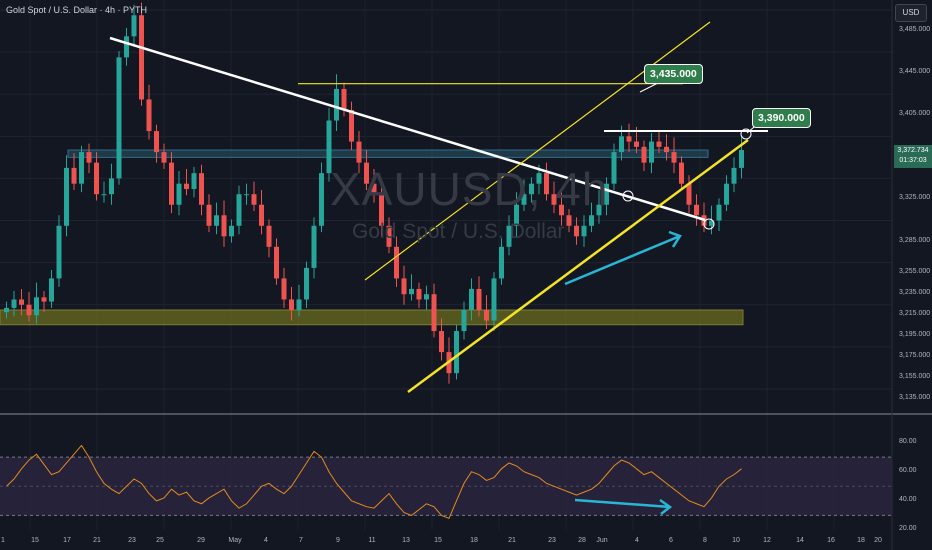  What do you see at coordinates (915, 293) in the screenshot?
I see `price-tick-label: 3,235.000` at bounding box center [915, 293].